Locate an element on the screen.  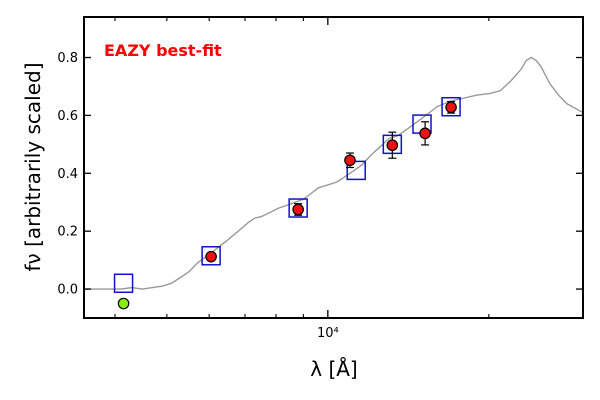
x-axis-label: λ [Å] is located at coordinates (333, 369).